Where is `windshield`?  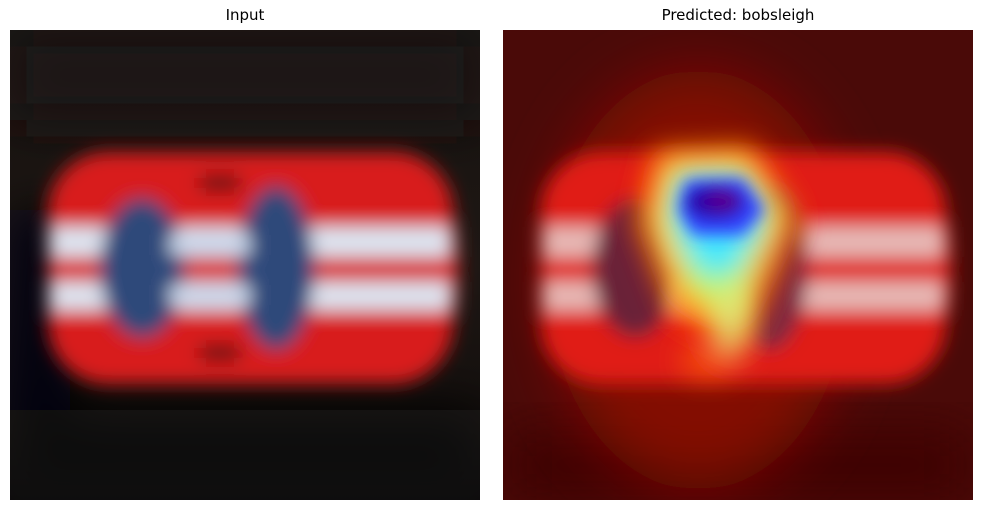
windshield is located at coordinates (276, 268).